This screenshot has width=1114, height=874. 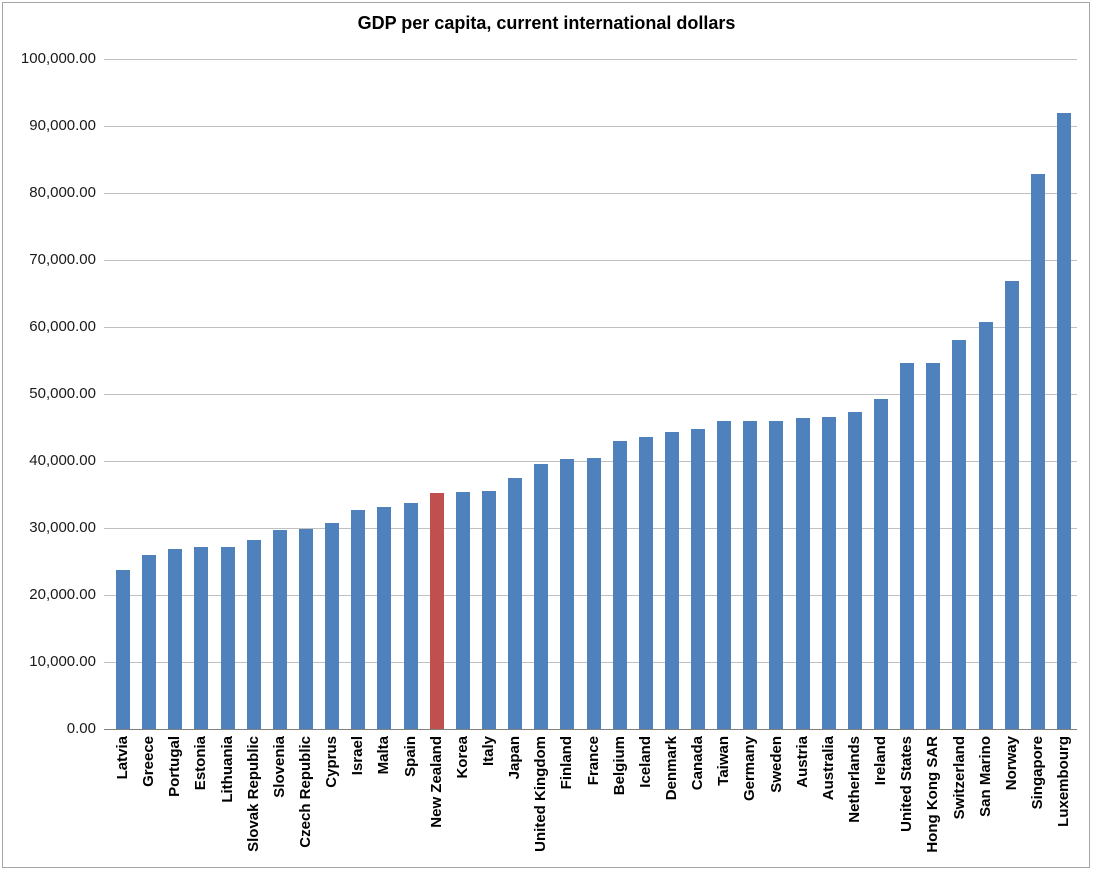 I want to click on x-axis-tick-label: Hong Kong SAR, so click(x=933, y=794).